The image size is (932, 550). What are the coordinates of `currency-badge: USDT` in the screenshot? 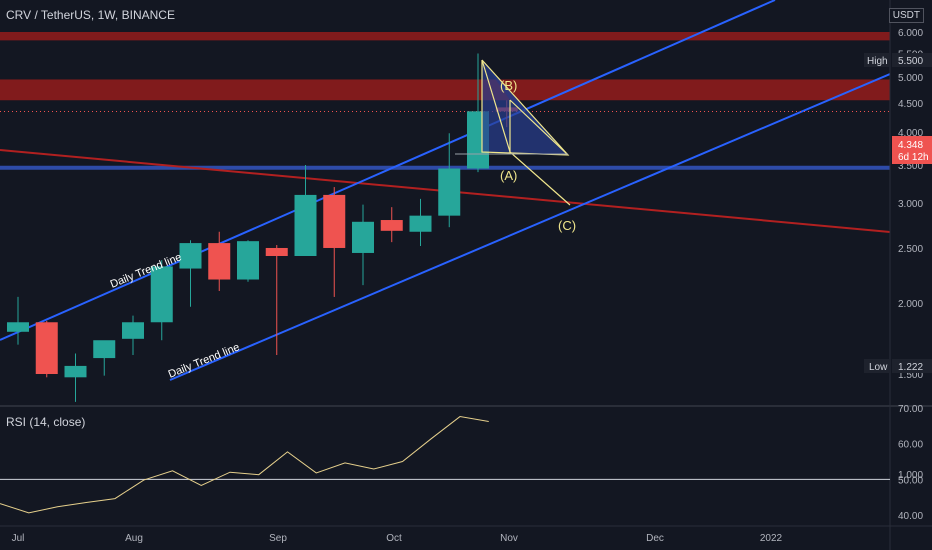 It's located at (906, 15).